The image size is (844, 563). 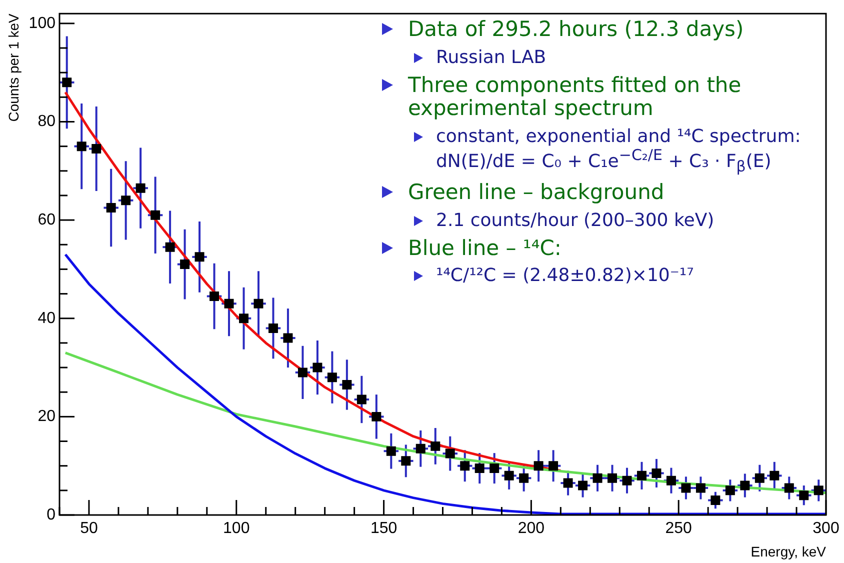 What do you see at coordinates (491, 57) in the screenshot?
I see `annotation: Russian LAB` at bounding box center [491, 57].